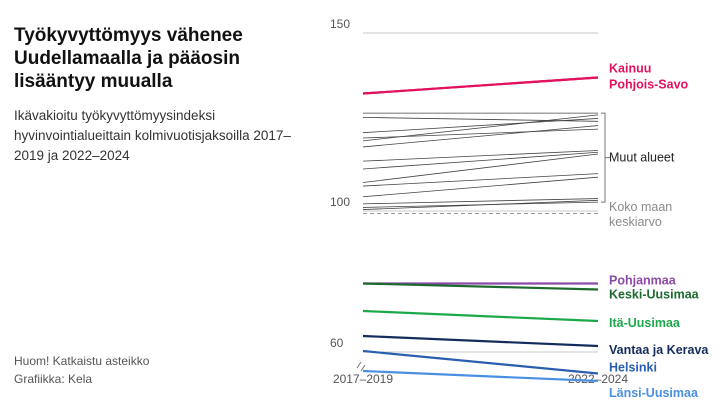  I want to click on other-regions-bracket, so click(605, 157).